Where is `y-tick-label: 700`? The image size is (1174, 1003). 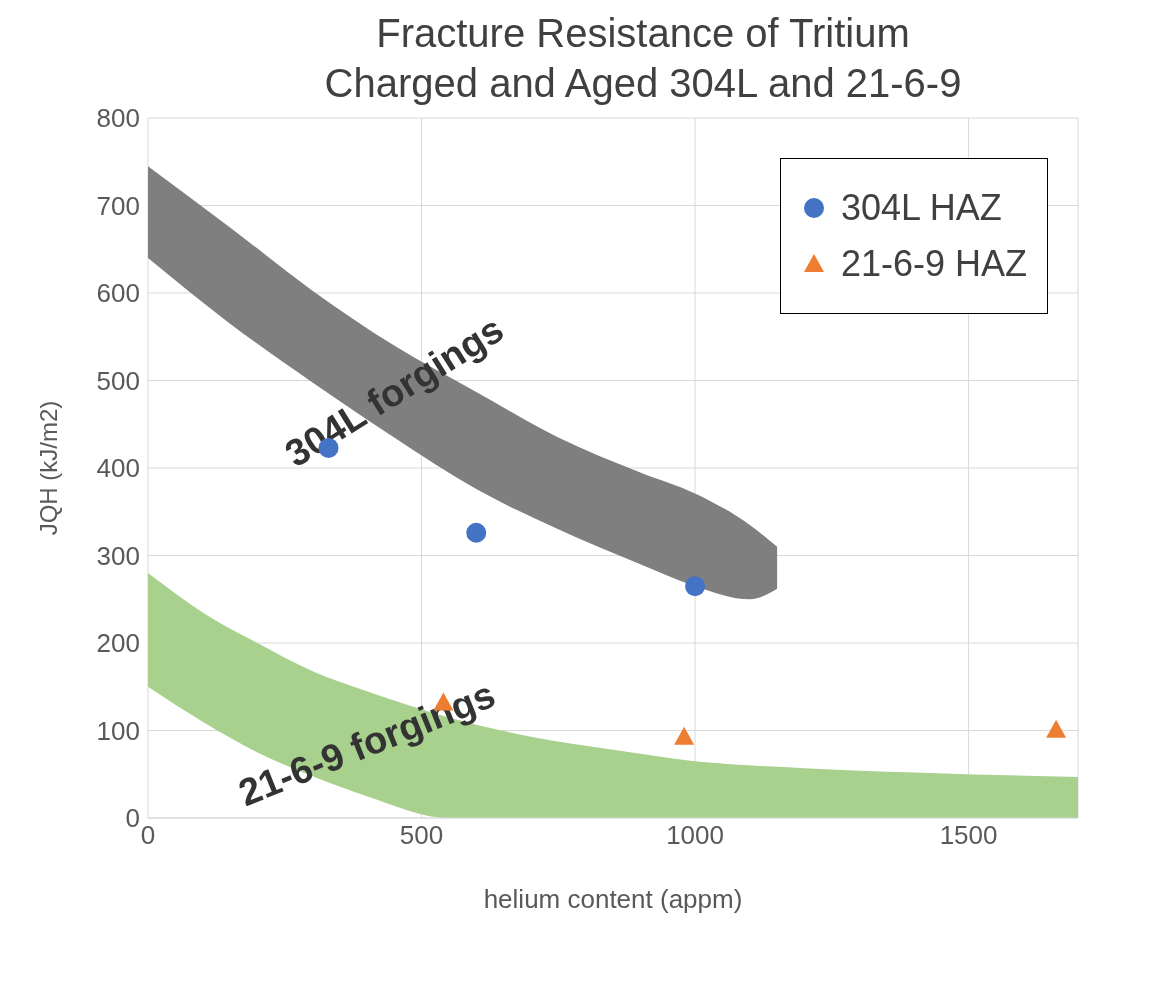
y-tick-label: 700 is located at coordinates (118, 205).